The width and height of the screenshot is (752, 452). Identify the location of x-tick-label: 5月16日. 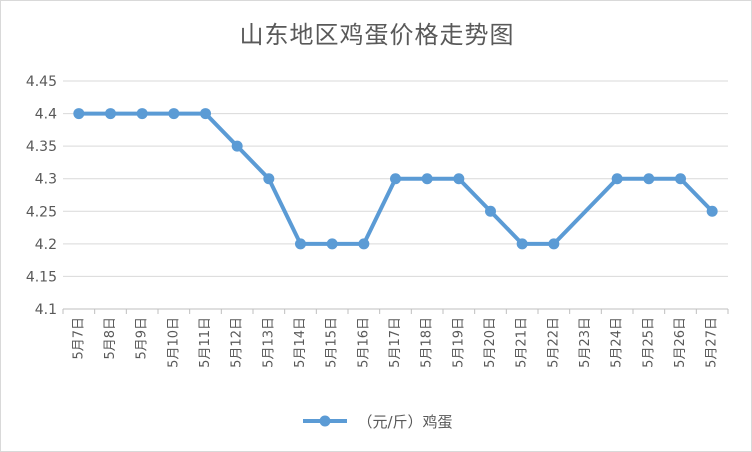
(363, 342).